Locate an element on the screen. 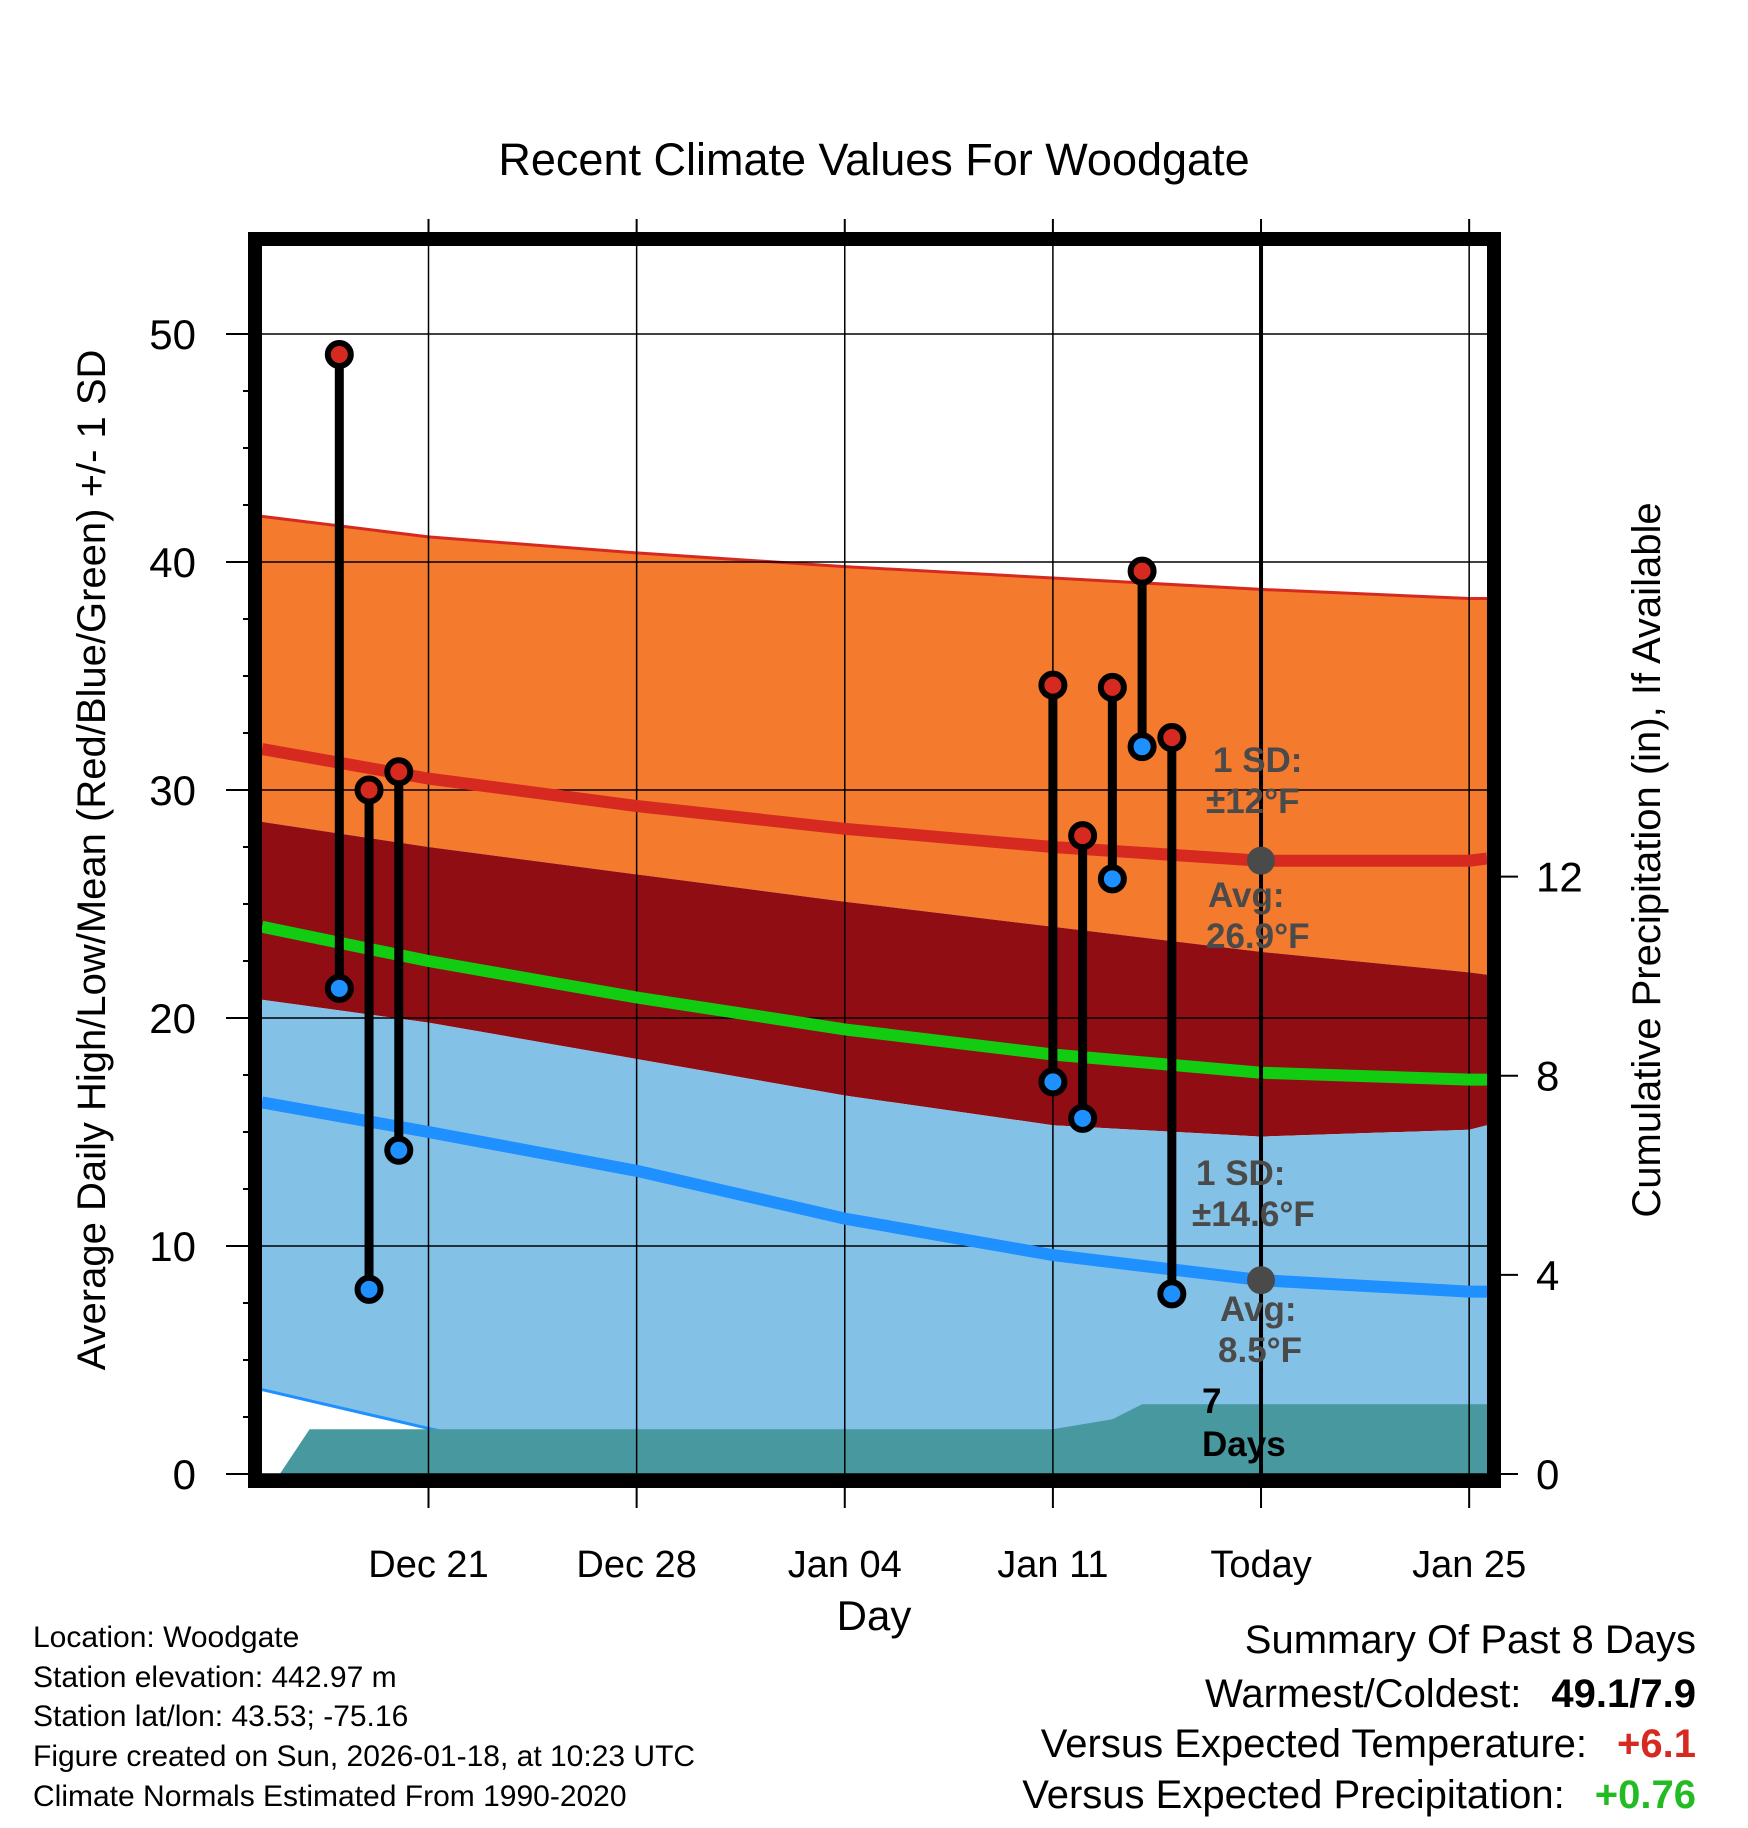 Image resolution: width=1748 pixels, height=1828 pixels. y2-tick-label: 8 is located at coordinates (1547, 1076).